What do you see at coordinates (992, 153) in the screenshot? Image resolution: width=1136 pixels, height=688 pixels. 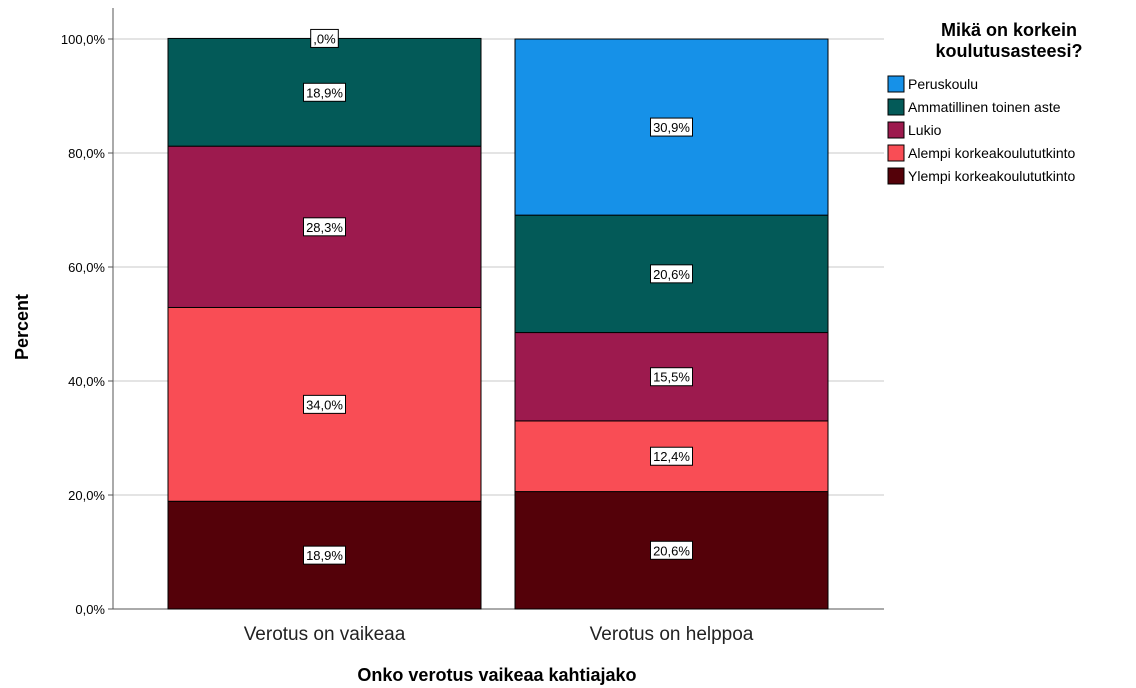 I see `legend-label: Alempi korkeakoulututkinto` at bounding box center [992, 153].